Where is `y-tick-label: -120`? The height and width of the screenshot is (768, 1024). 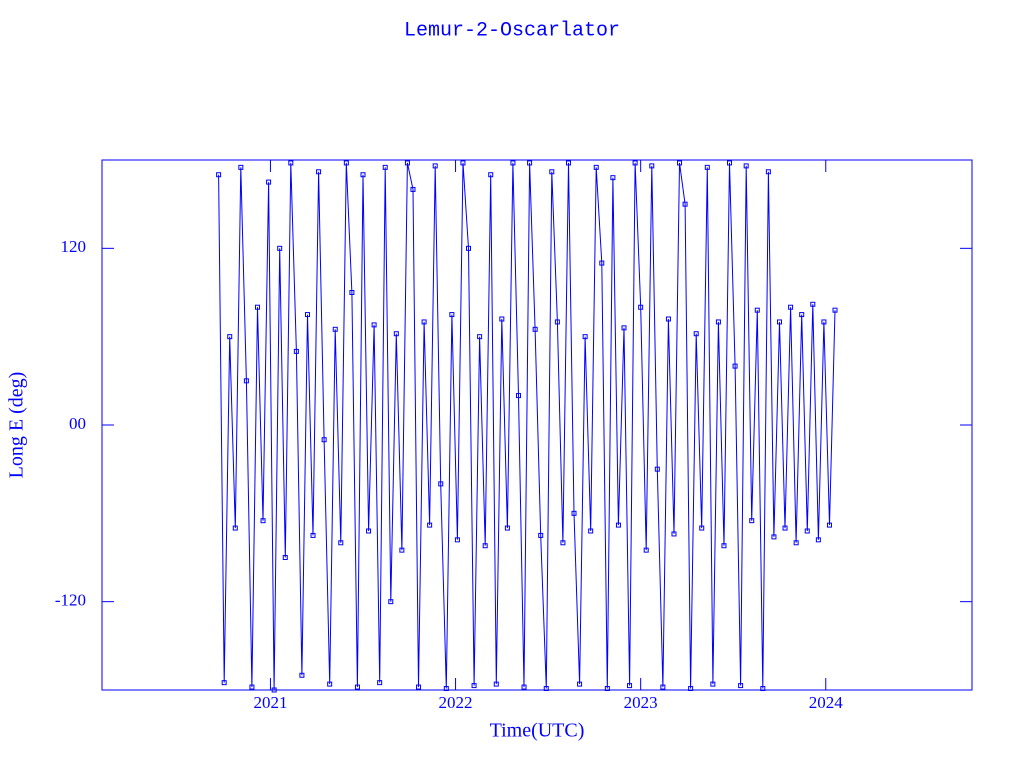
y-tick-label: -120 is located at coordinates (70, 600).